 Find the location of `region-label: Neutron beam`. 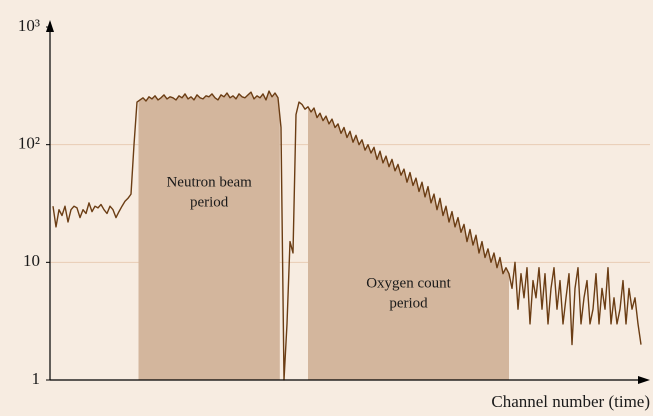

region-label: Neutron beam is located at coordinates (209, 182).